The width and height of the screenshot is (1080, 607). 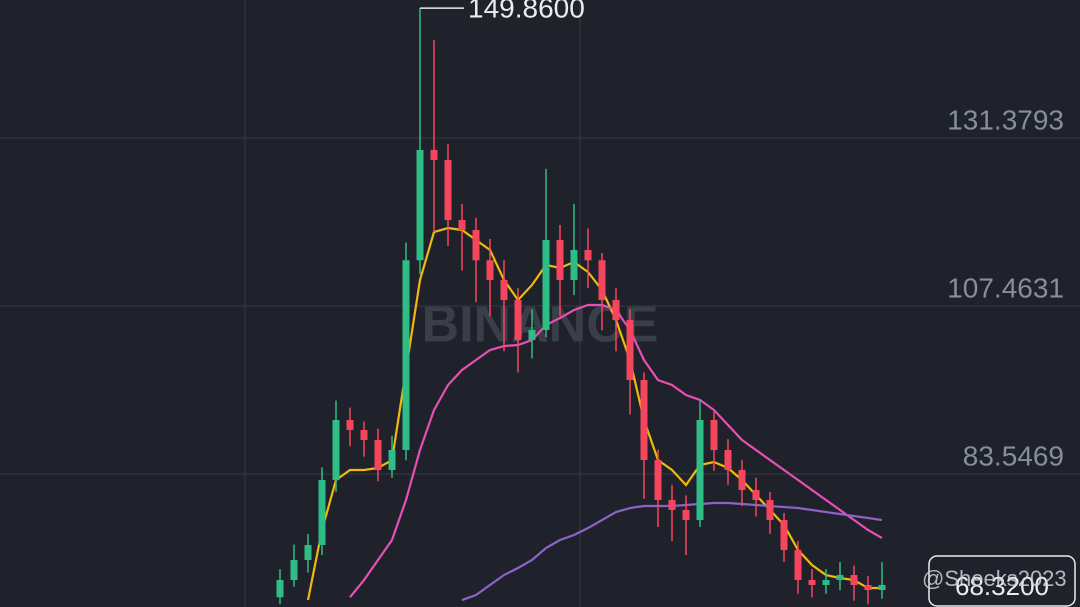 I want to click on y-tick-label: 107.4631, so click(x=1005, y=287).